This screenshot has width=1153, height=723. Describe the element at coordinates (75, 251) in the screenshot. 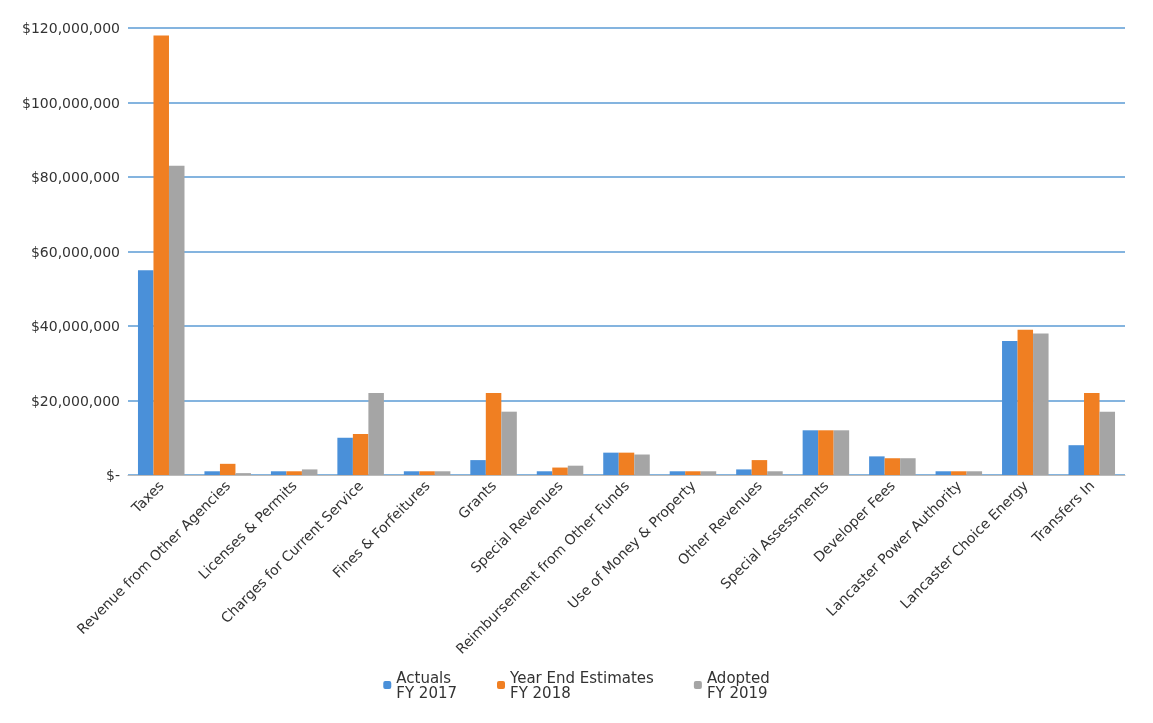

I see `y-tick-label: $60,000,000` at that location.